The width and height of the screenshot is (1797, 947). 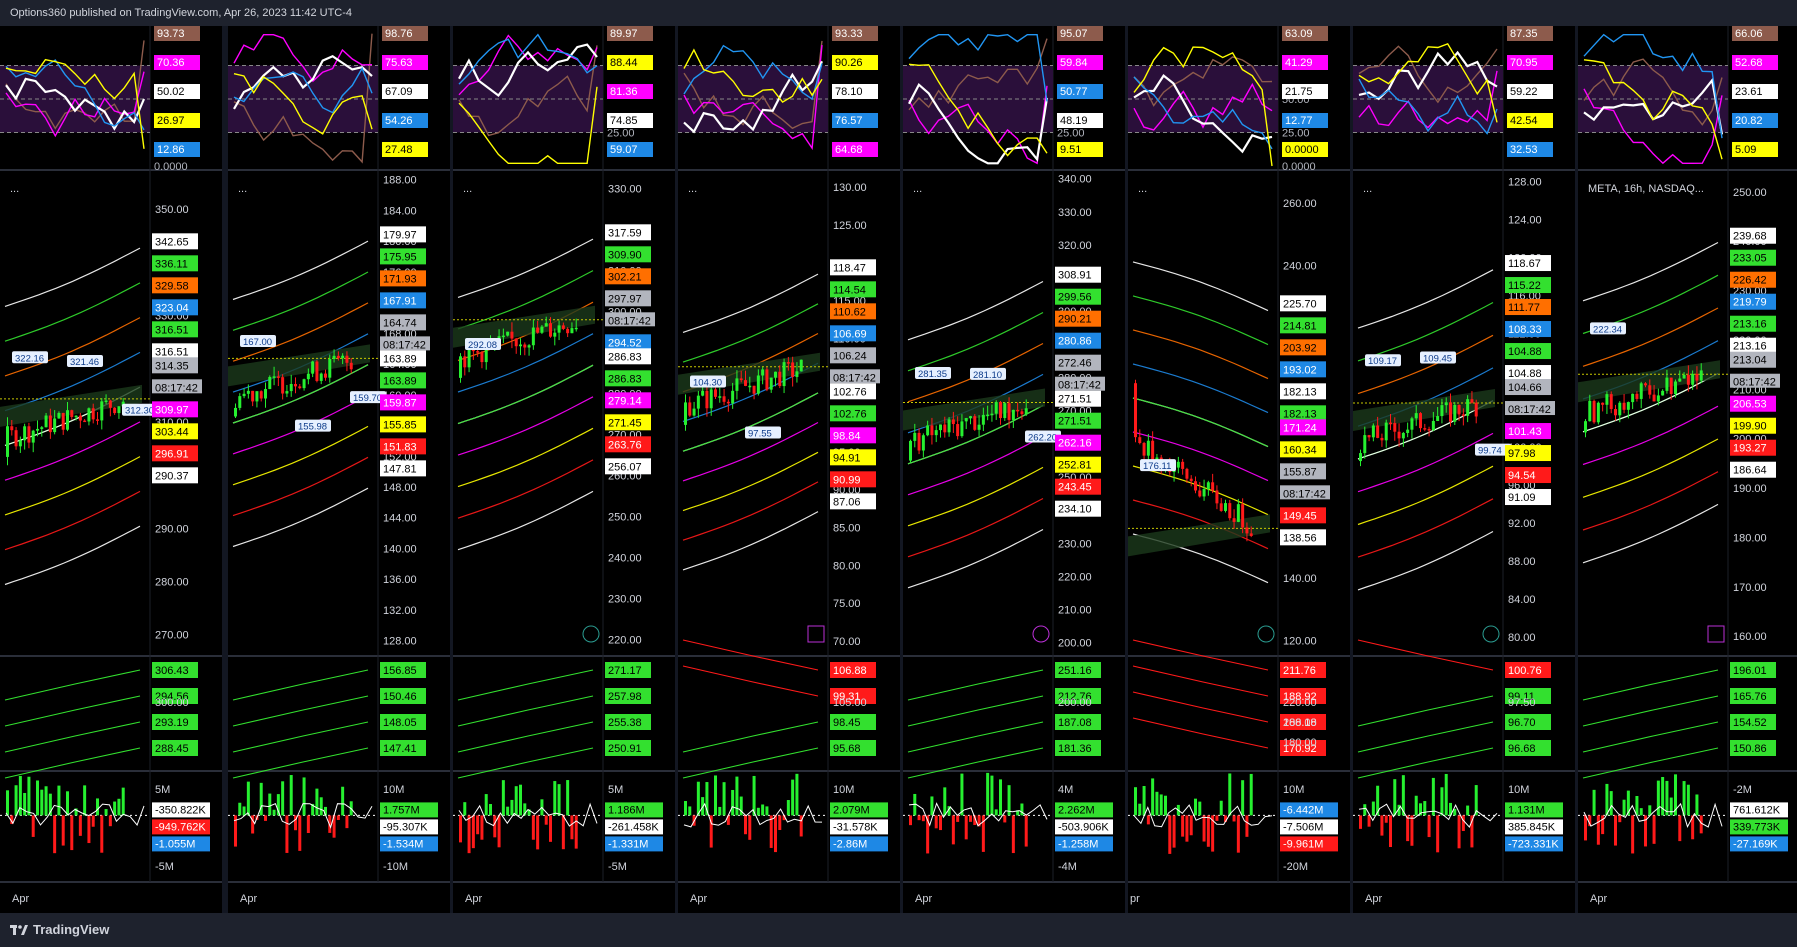 What do you see at coordinates (625, 723) in the screenshot?
I see `ma-value-label: 255.38` at bounding box center [625, 723].